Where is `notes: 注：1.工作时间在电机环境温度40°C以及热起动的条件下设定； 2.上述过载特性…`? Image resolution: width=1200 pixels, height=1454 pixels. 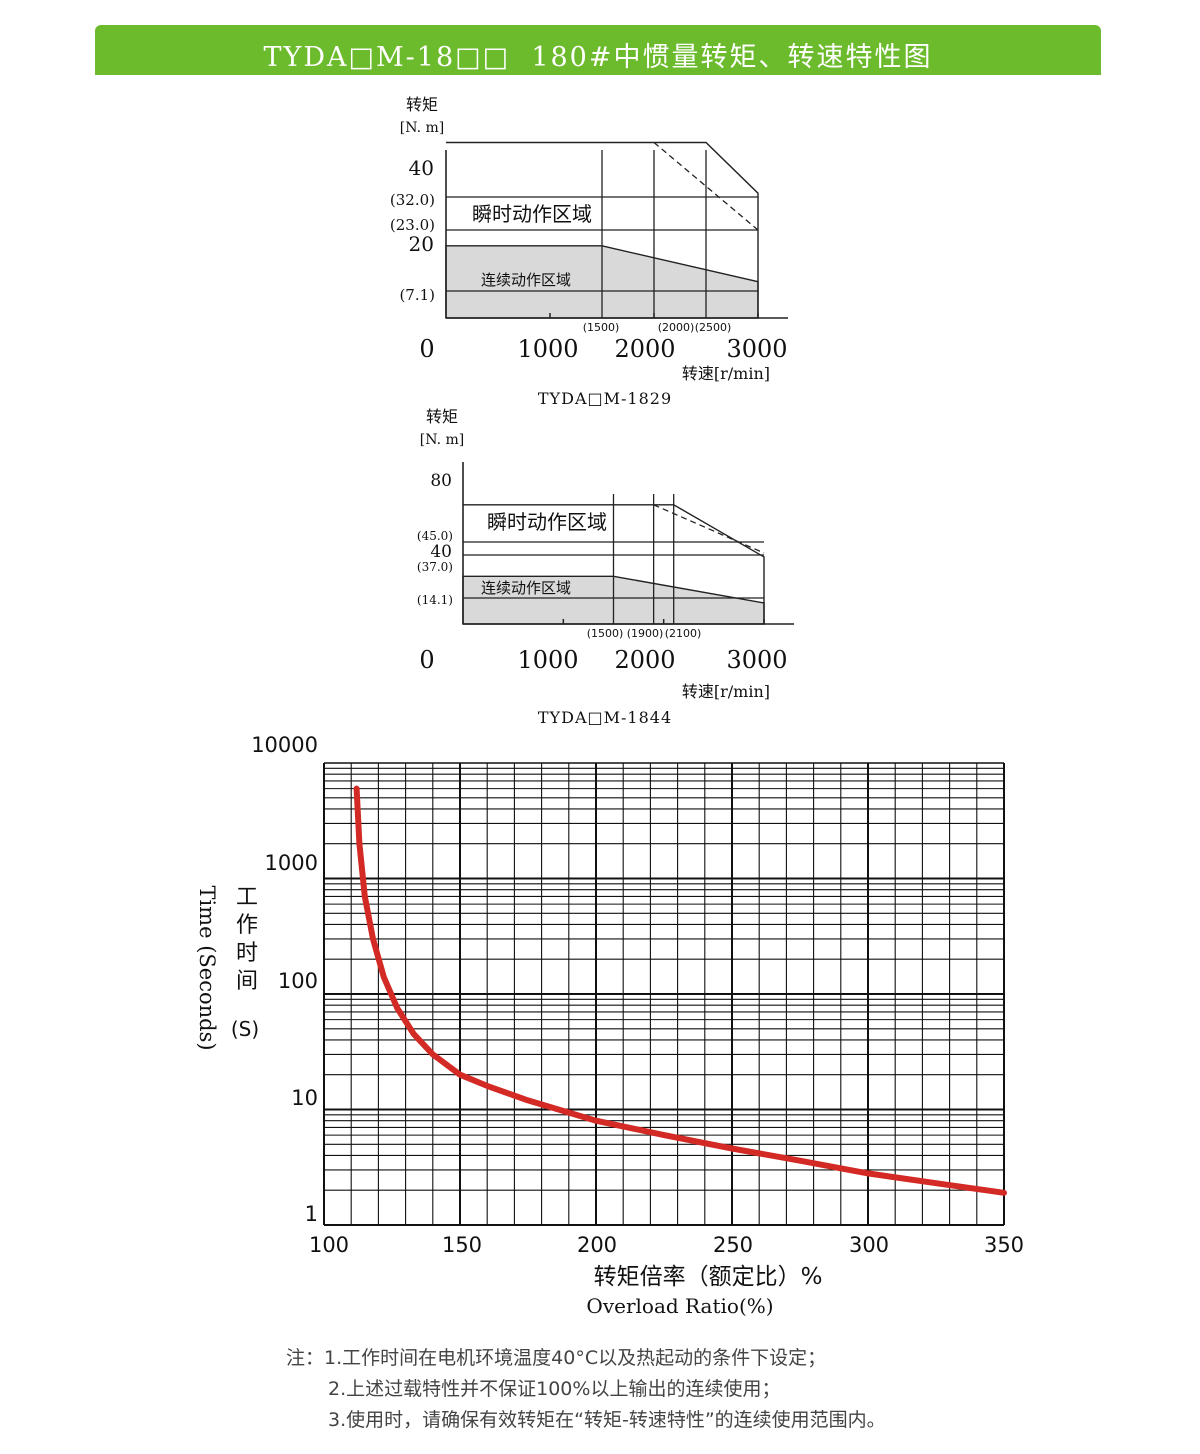
notes: 注：1.工作时间在电机环境温度40°C以及热起动的条件下设定； 2.上述过载特性… is located at coordinates (716, 1389).